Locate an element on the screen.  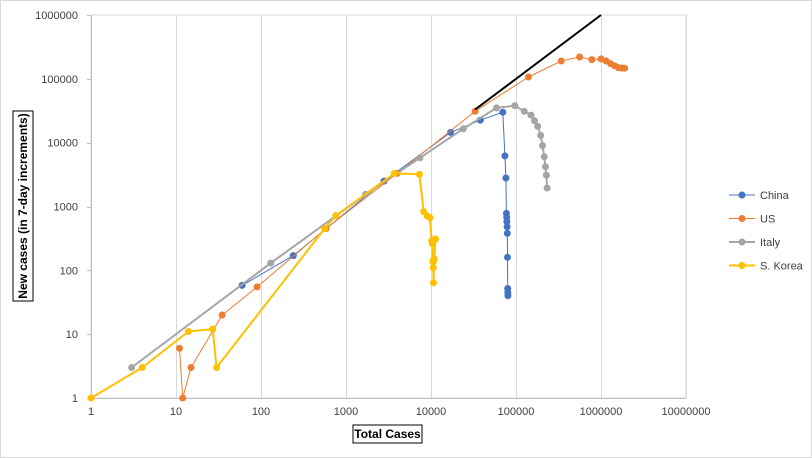
x-tick-label: 10000000 is located at coordinates (686, 412).